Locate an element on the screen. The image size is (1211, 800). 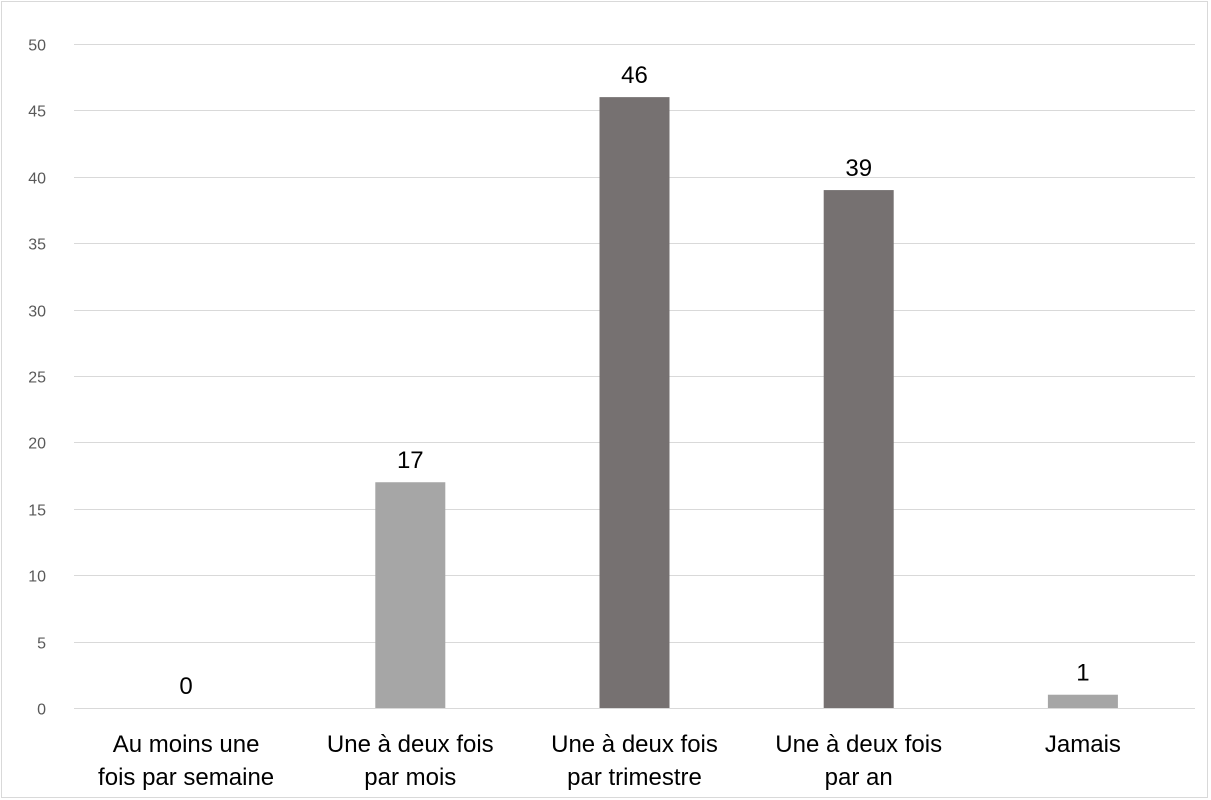
x-tick-label: Jamais is located at coordinates (1083, 744).